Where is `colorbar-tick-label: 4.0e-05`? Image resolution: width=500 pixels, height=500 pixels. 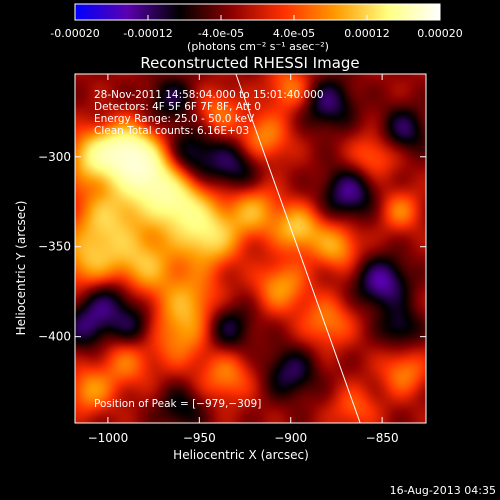 colorbar-tick-label: 4.0e-05 is located at coordinates (294, 33).